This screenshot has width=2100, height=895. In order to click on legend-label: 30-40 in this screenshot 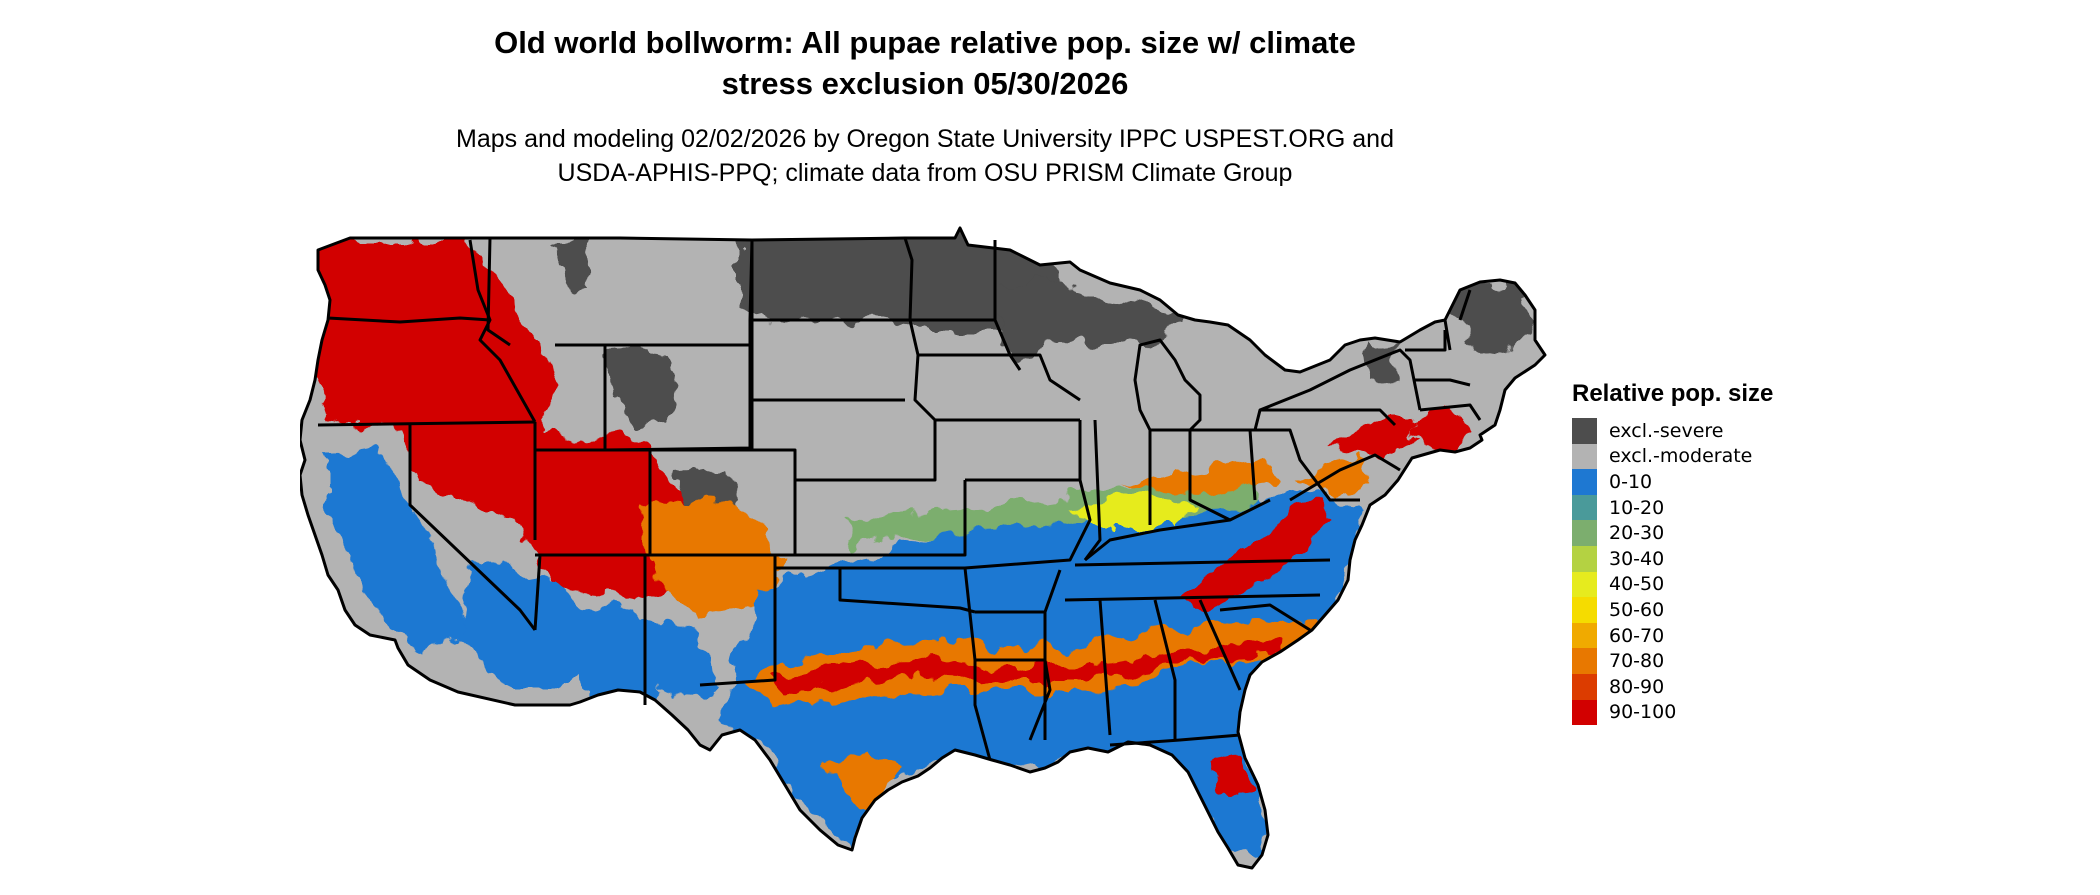, I will do `click(1637, 558)`.